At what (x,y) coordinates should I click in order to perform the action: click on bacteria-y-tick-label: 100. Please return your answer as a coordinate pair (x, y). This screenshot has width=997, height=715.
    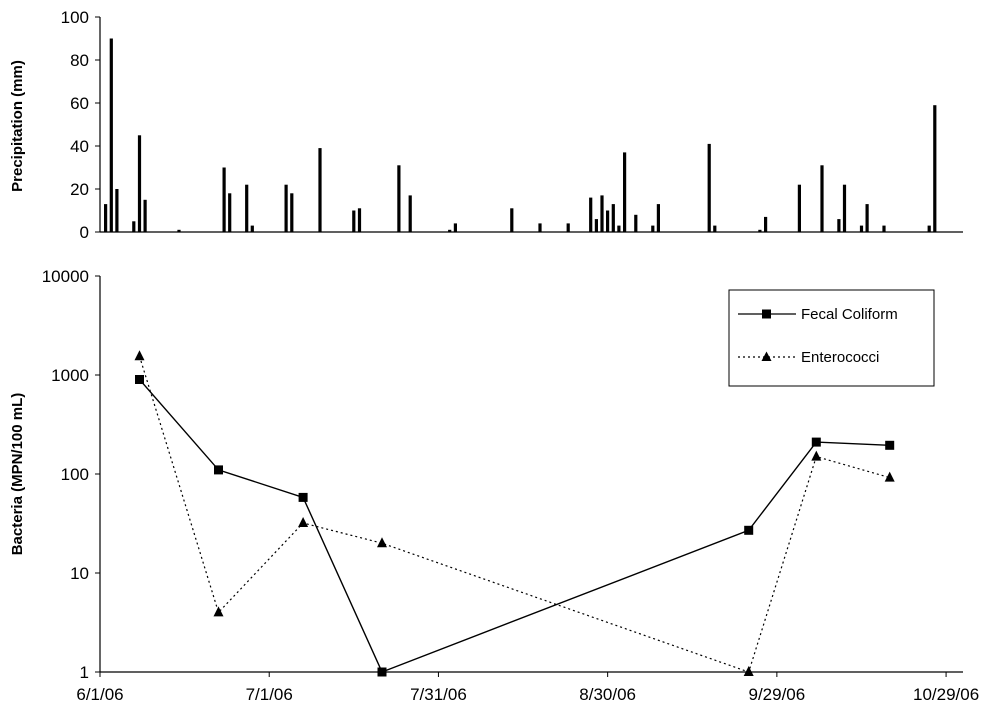
    Looking at the image, I should click on (75, 474).